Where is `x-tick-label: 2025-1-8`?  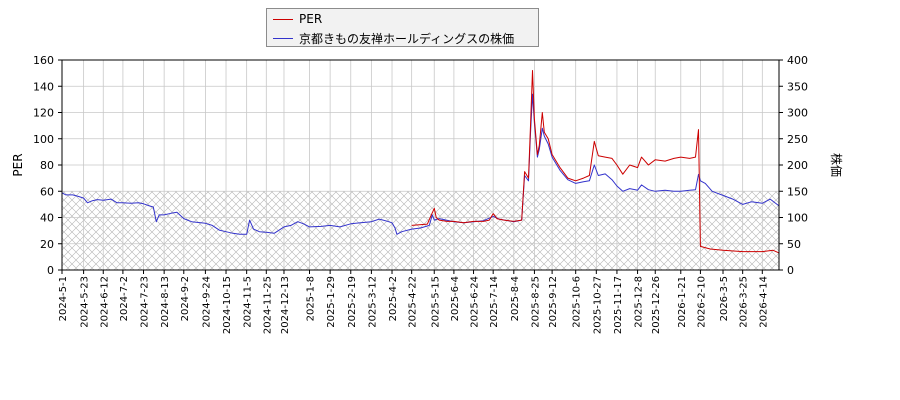
x-tick-label: 2025-1-8 is located at coordinates (311, 298).